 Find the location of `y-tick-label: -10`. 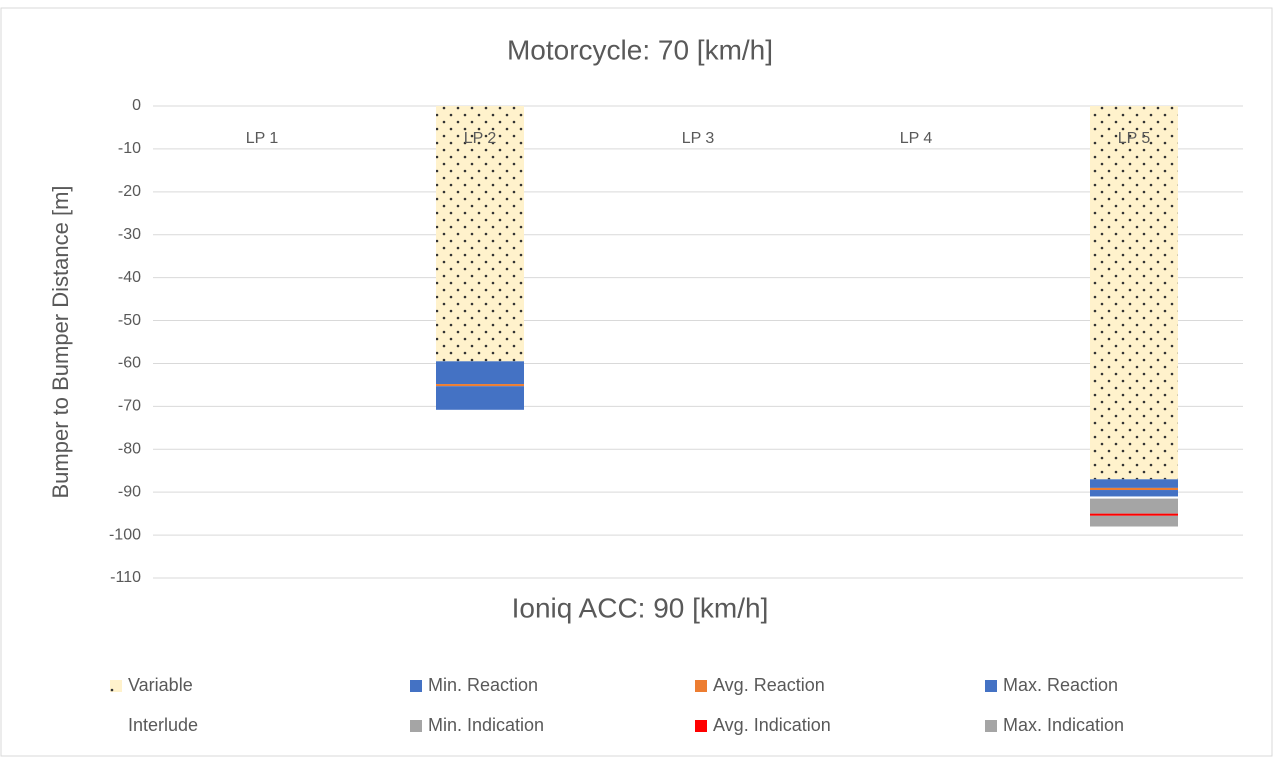

y-tick-label: -10 is located at coordinates (129, 148).